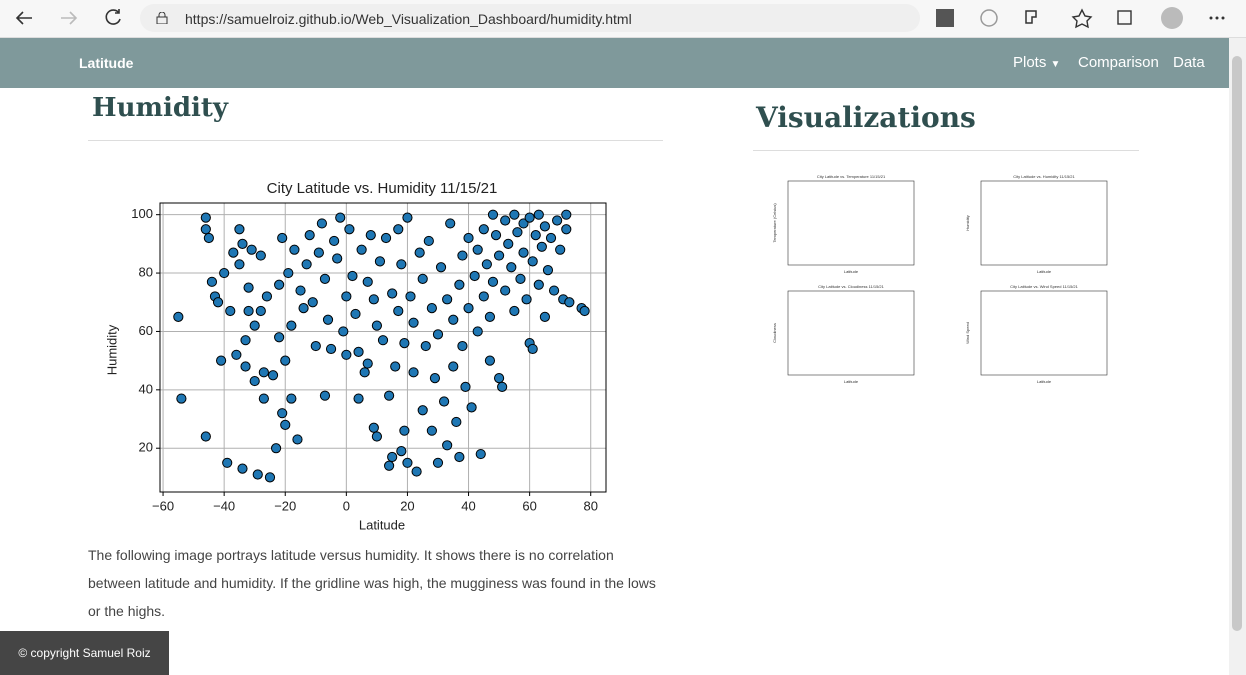 This screenshot has width=1246, height=675. Describe the element at coordinates (1037, 62) in the screenshot. I see `plots-dropdown: Plots ▼` at that location.